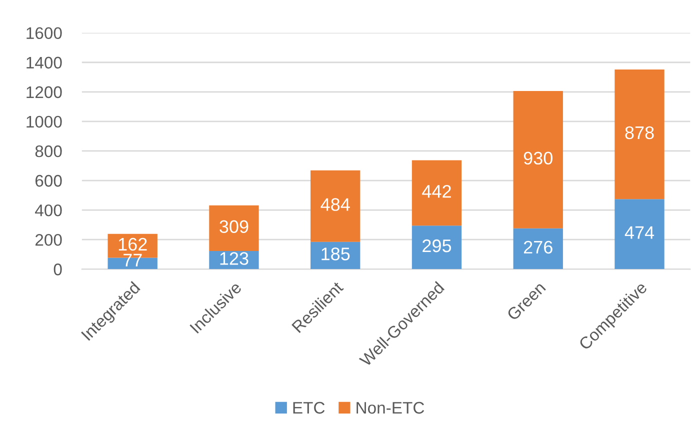 The width and height of the screenshot is (700, 432). Describe the element at coordinates (48, 210) in the screenshot. I see `y-tick-label: 400` at that location.